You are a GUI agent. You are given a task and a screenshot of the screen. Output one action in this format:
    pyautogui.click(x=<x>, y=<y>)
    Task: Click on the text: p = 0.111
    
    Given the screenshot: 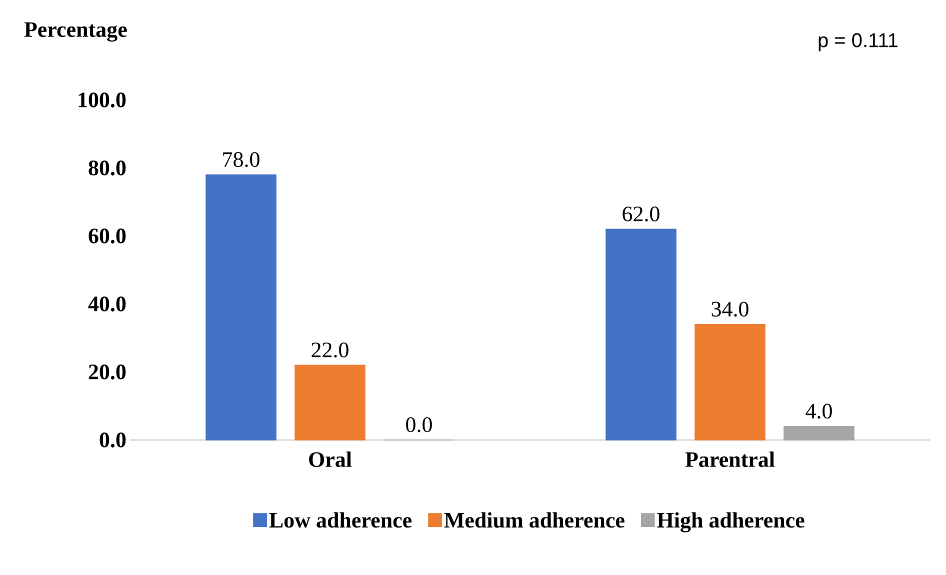 What is the action you would take?
    pyautogui.click(x=858, y=42)
    